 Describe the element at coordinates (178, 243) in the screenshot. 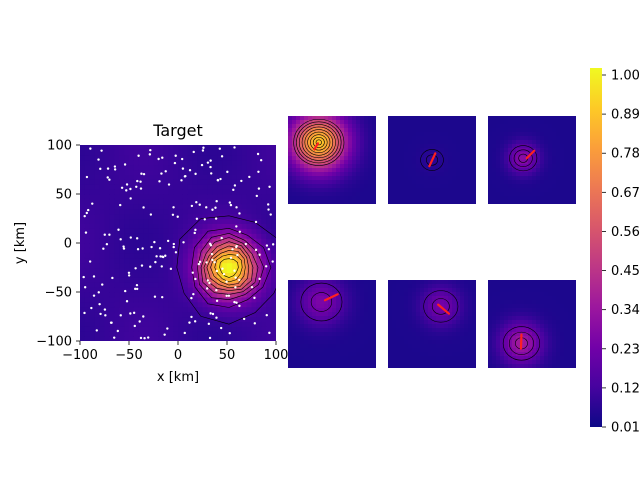

I see `main-heatmap` at that location.